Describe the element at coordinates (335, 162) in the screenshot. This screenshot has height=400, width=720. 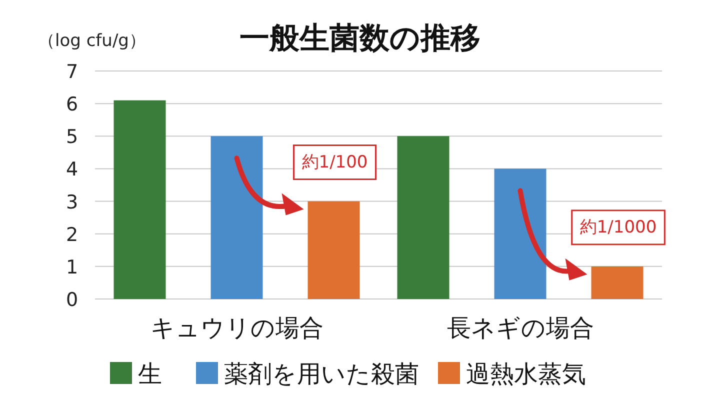
I see `annotation: 約1/100` at that location.